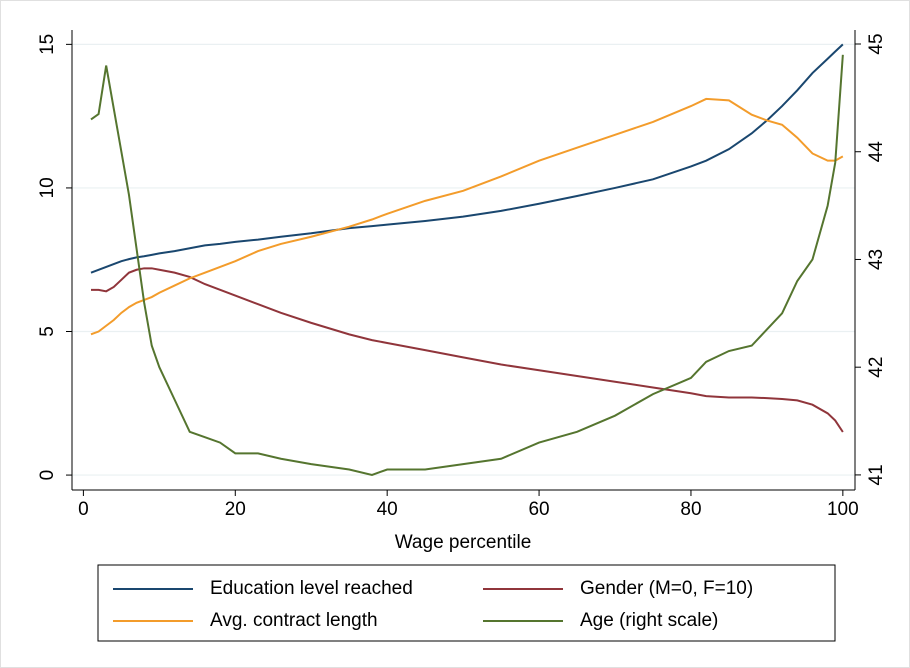 Image resolution: width=910 pixels, height=668 pixels. I want to click on y-tick-label: 10, so click(47, 187).